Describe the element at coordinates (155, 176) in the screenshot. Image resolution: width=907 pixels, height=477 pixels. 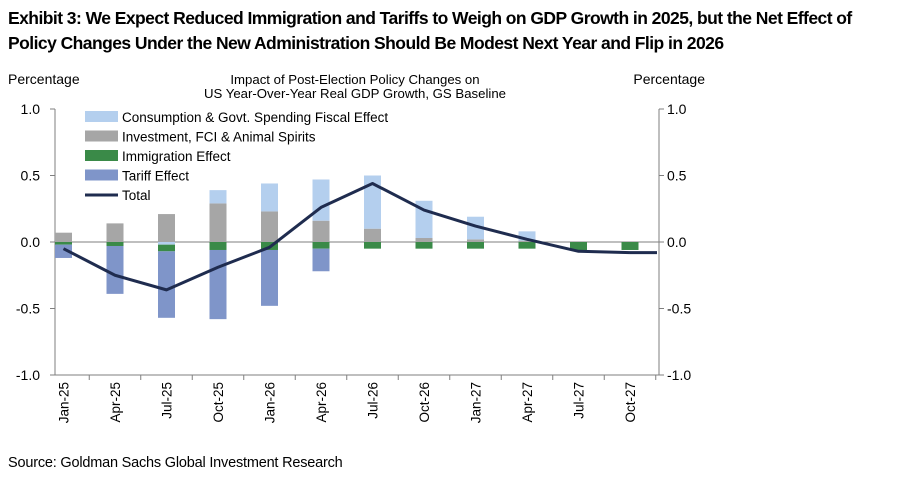
I see `legend-label: Tariff Effect` at that location.